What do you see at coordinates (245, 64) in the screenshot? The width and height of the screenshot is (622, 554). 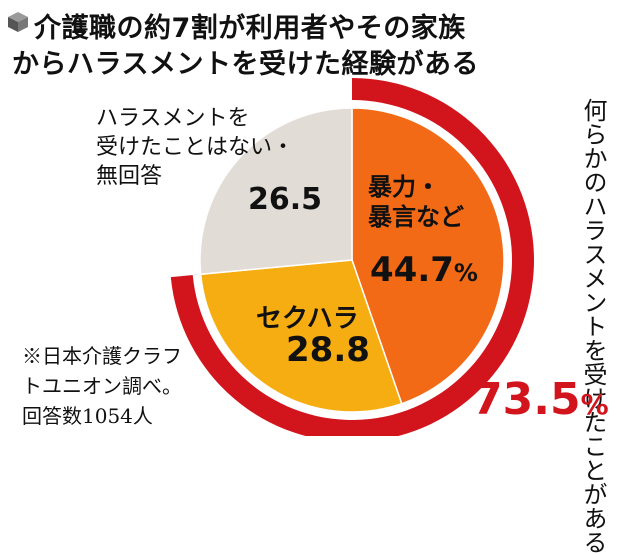 I see `chart-title-line-2: からハラスメントを受けた経験がある` at bounding box center [245, 64].